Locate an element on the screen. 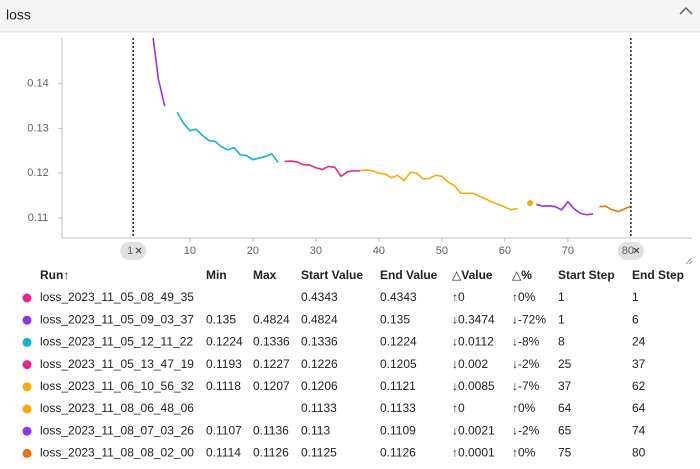  x-tick-label: 30 is located at coordinates (316, 251).